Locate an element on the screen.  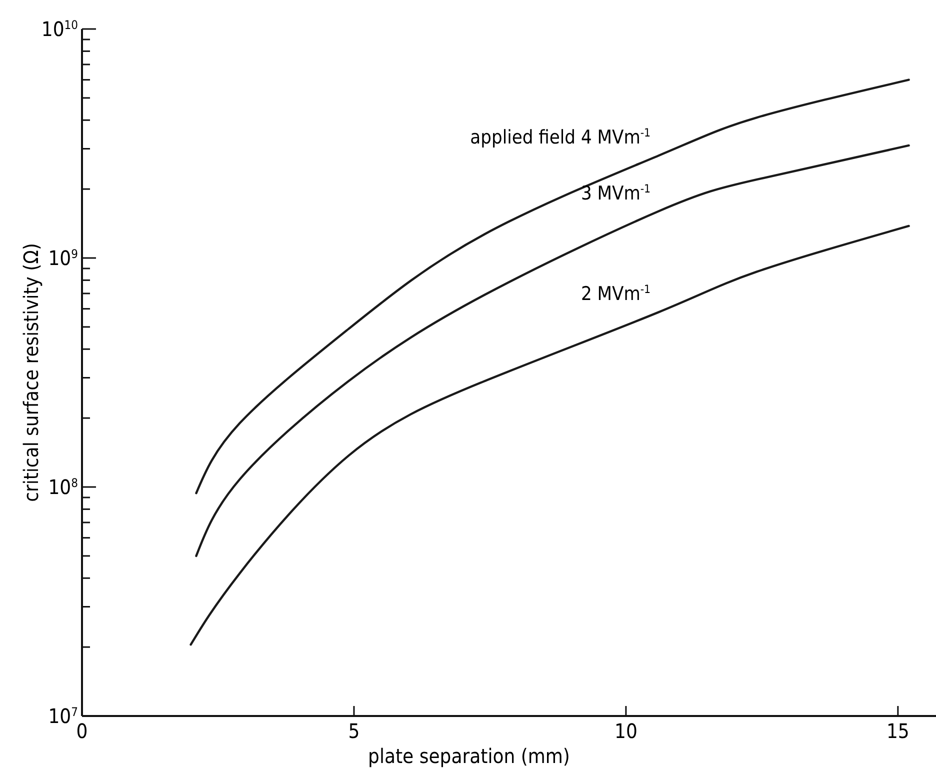
y-tick-label: 10$^{9}$ is located at coordinates (63, 258).